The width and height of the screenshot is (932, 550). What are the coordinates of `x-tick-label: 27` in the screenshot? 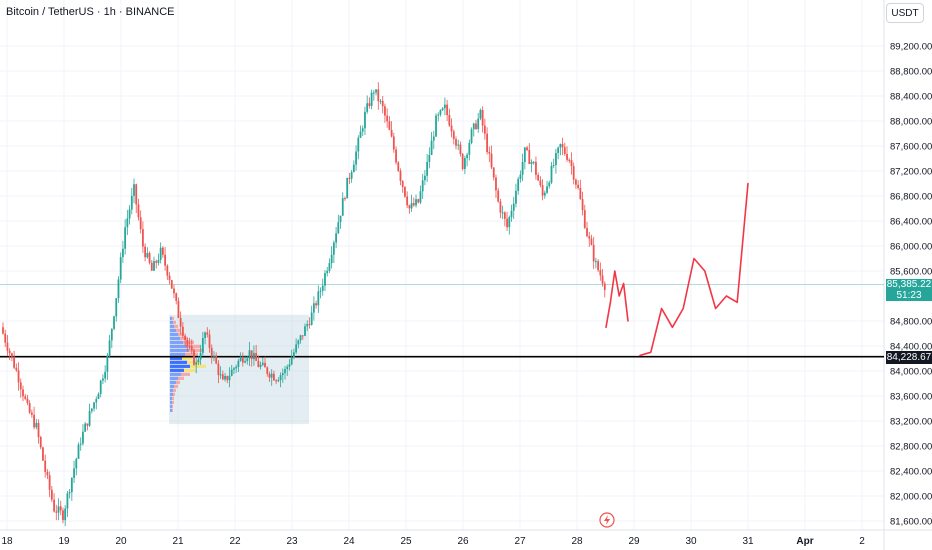 It's located at (520, 541).